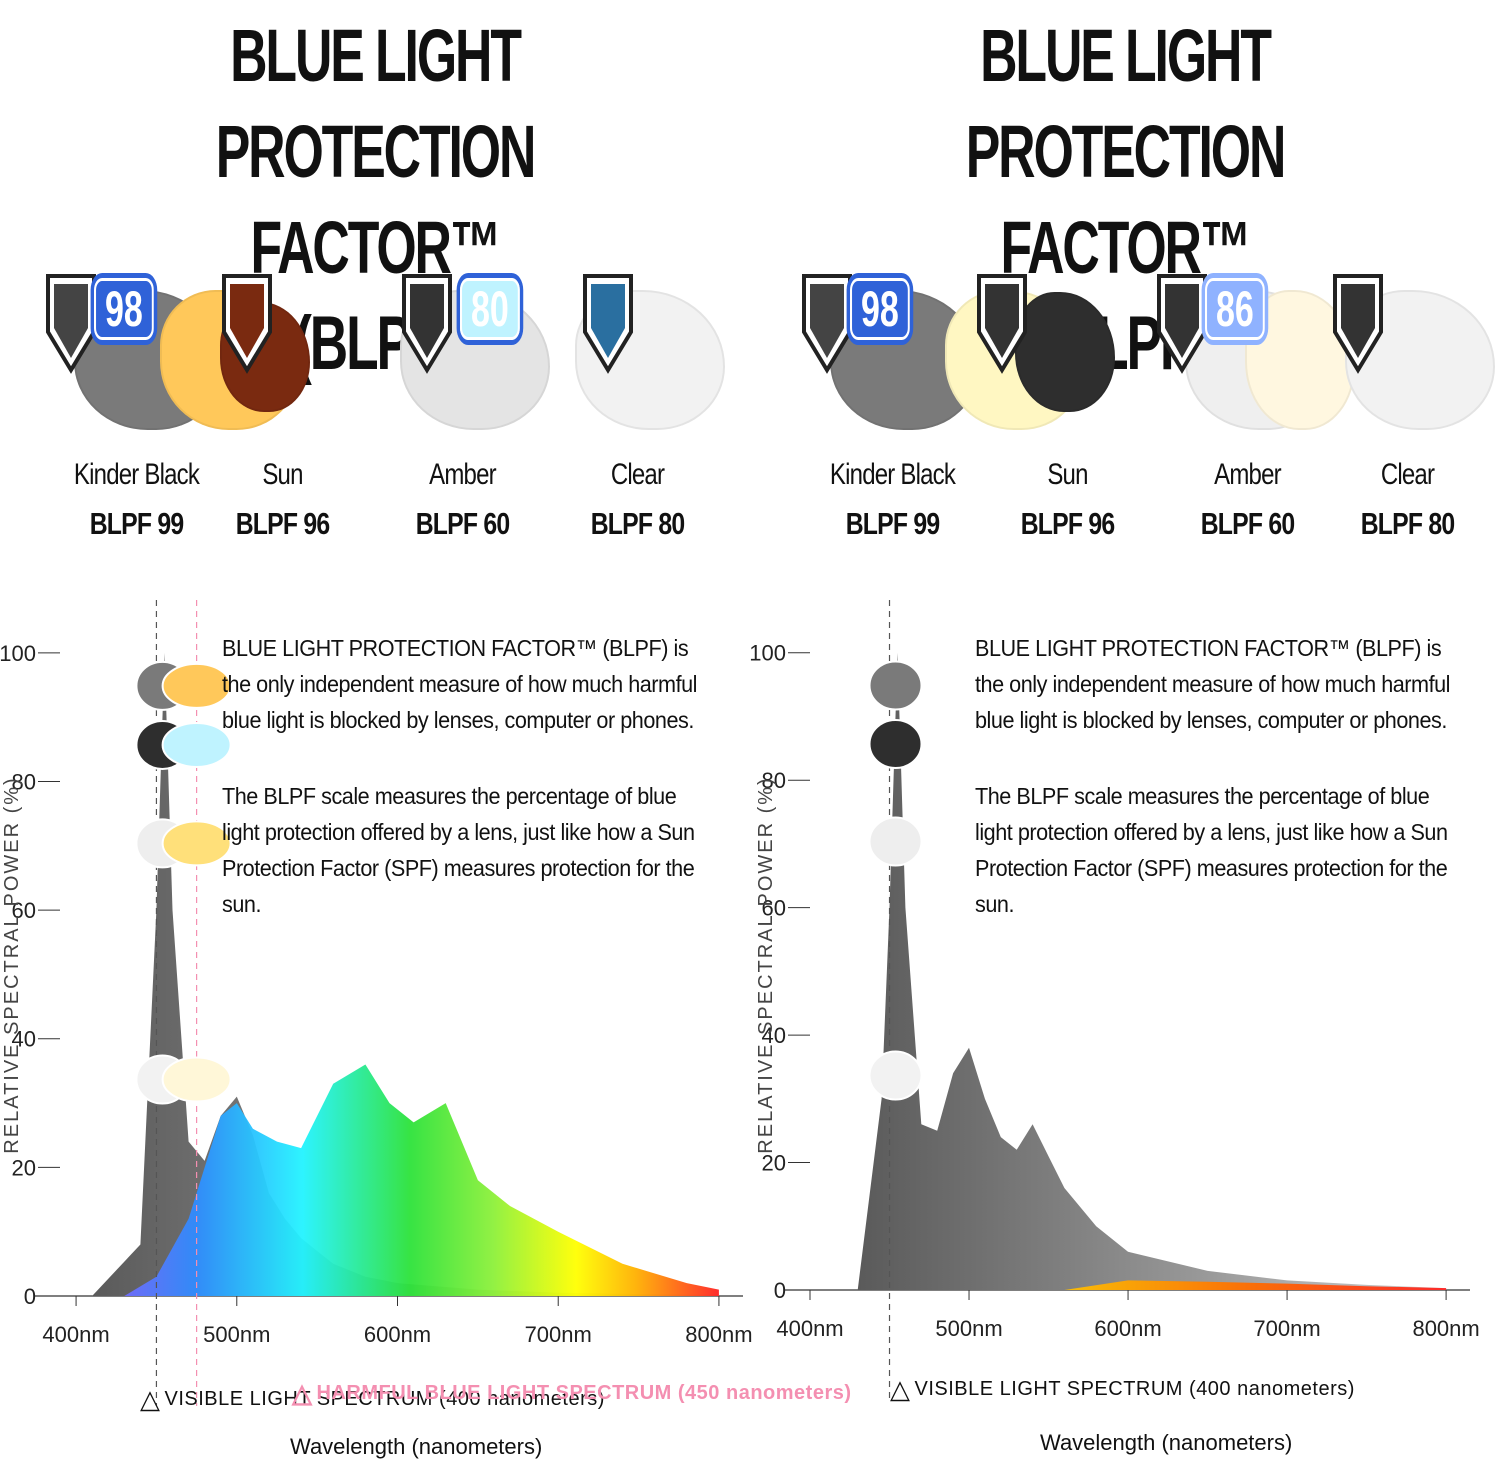 The width and height of the screenshot is (1500, 1468). What do you see at coordinates (1255, 1285) in the screenshot?
I see `series-area-filtered-spectrum` at bounding box center [1255, 1285].